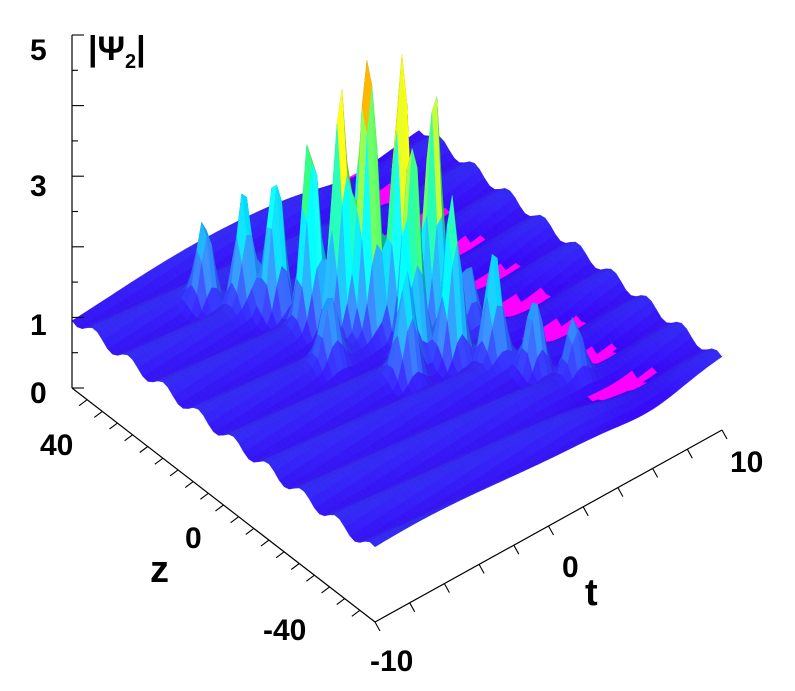 The height and width of the screenshot is (691, 795). What do you see at coordinates (284, 630) in the screenshot?
I see `z-tick-label-minus40: -40` at bounding box center [284, 630].